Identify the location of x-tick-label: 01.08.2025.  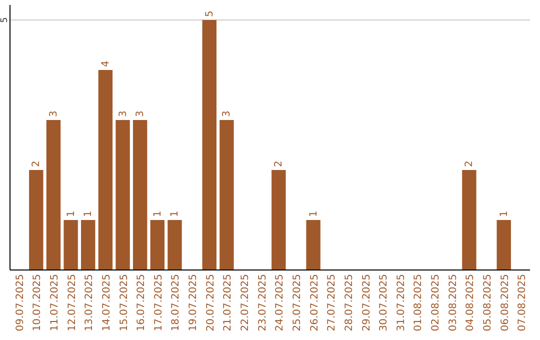
(418, 303).